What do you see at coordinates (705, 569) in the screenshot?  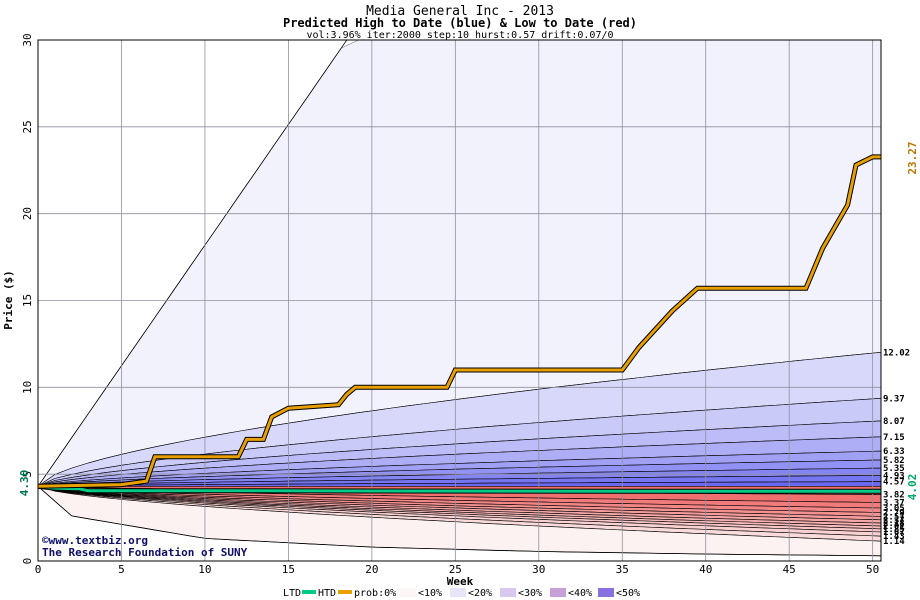 I see `x-tick-8: 40` at bounding box center [705, 569].